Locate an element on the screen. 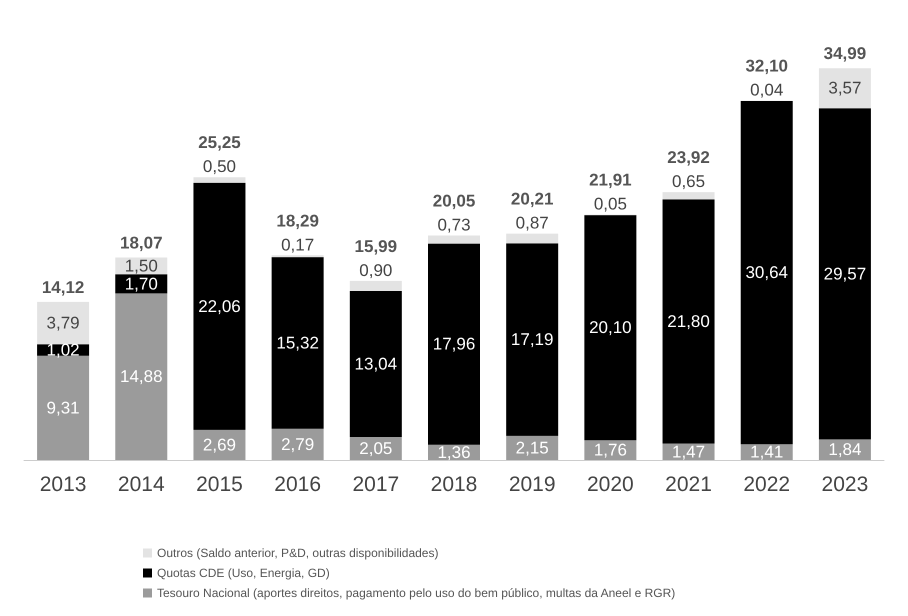 This screenshot has height=616, width=908. data-label: 0,65 is located at coordinates (689, 182).